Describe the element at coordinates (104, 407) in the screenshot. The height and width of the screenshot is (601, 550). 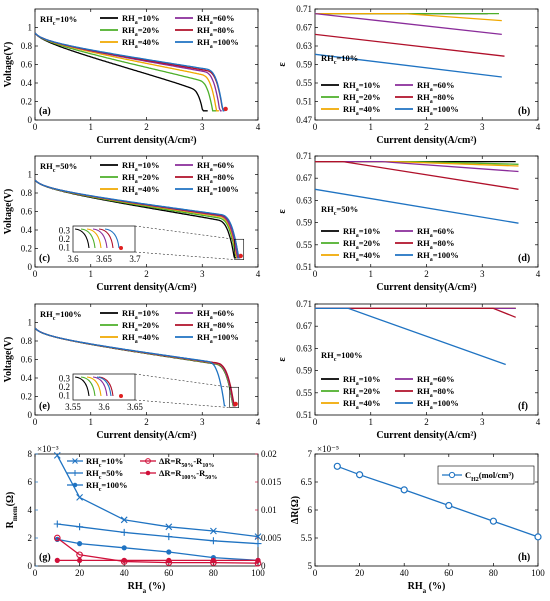
I see `inset-x-tick-label: 3.6` at that location.